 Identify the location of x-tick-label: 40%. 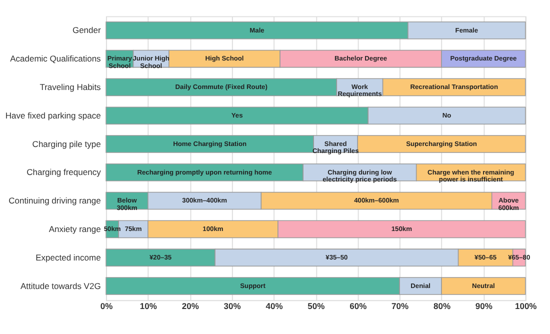
(275, 306).